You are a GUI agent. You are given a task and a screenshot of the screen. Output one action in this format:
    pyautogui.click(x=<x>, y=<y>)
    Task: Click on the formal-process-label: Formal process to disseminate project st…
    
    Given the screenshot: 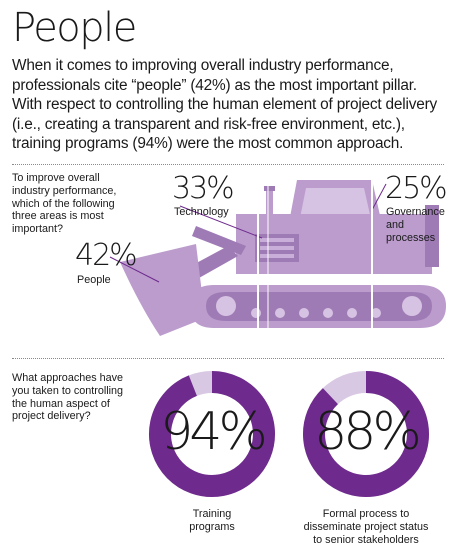 What is the action you would take?
    pyautogui.click(x=366, y=527)
    